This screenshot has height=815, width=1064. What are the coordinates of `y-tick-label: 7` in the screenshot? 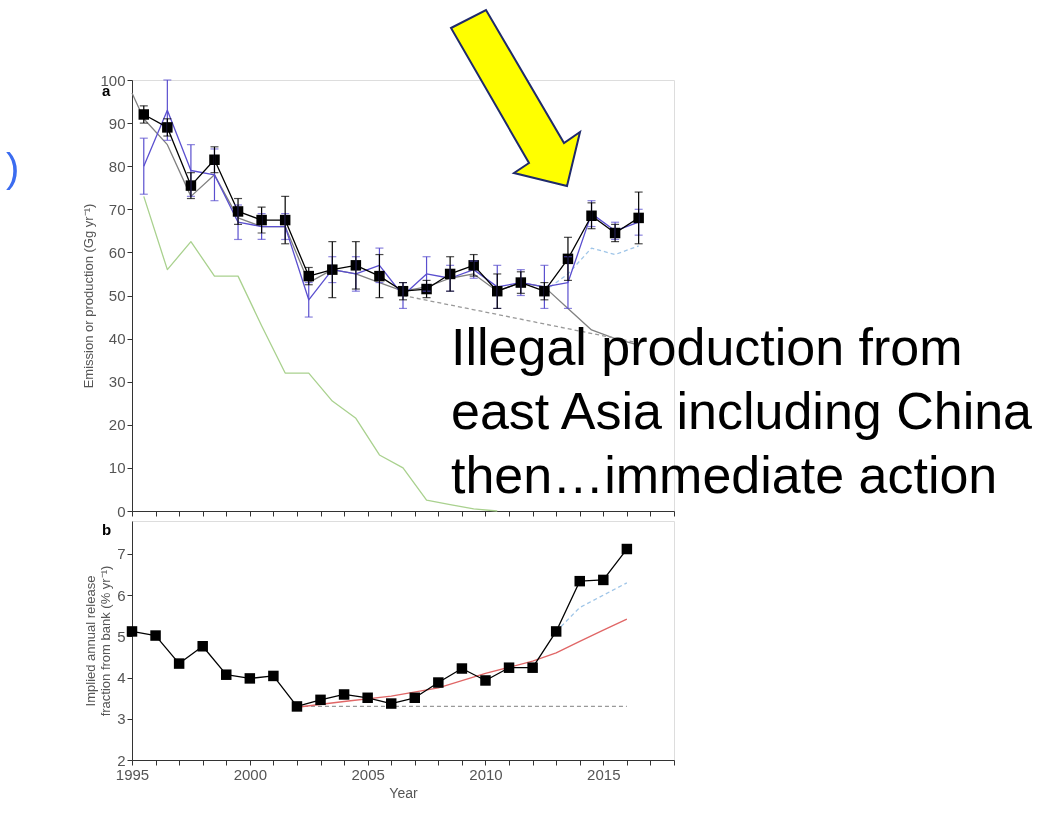 It's located at (121, 554).